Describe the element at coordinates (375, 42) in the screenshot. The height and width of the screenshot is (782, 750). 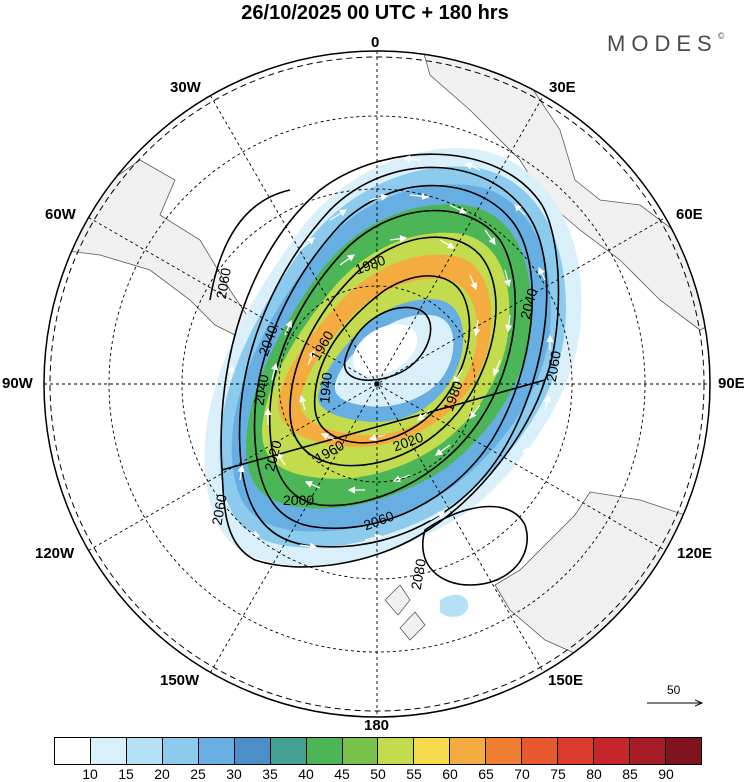
I see `lon-label-0: 0` at that location.